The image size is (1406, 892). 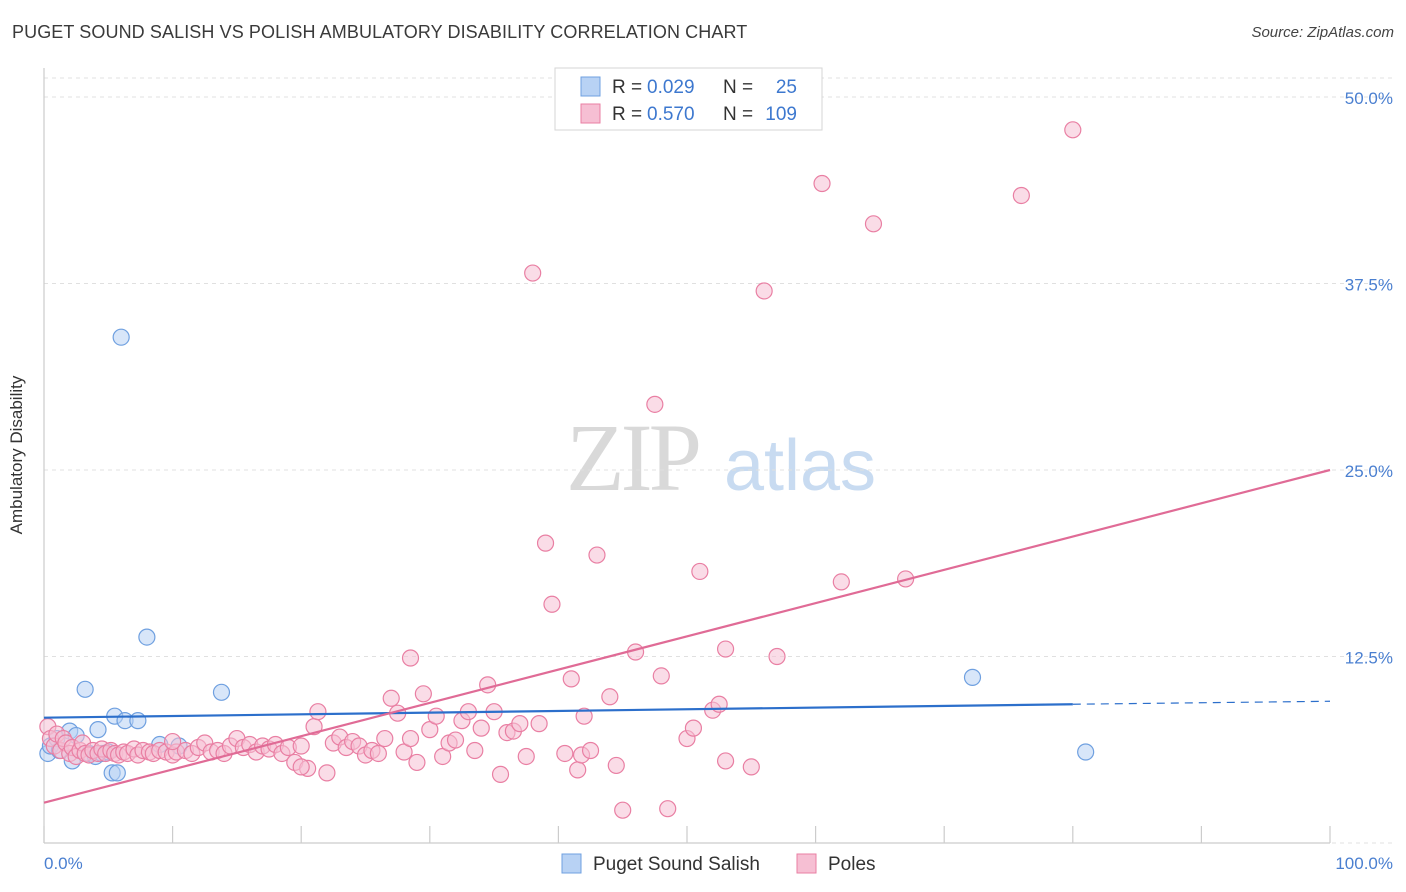 What do you see at coordinates (1369, 98) in the screenshot?
I see `y-tick-label: 50.0%` at bounding box center [1369, 98].